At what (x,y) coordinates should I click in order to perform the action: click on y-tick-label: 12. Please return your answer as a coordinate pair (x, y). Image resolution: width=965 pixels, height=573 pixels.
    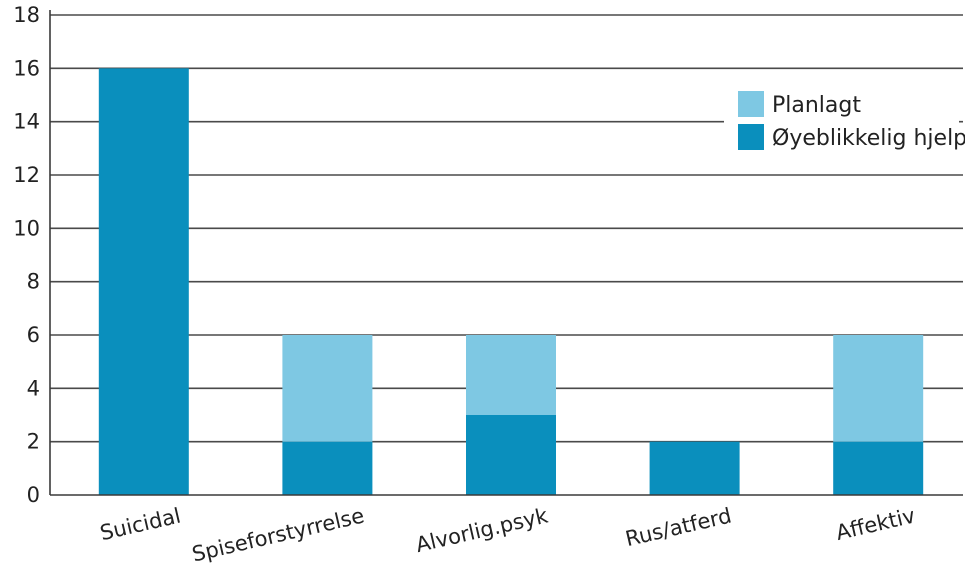
    Looking at the image, I should click on (26, 175).